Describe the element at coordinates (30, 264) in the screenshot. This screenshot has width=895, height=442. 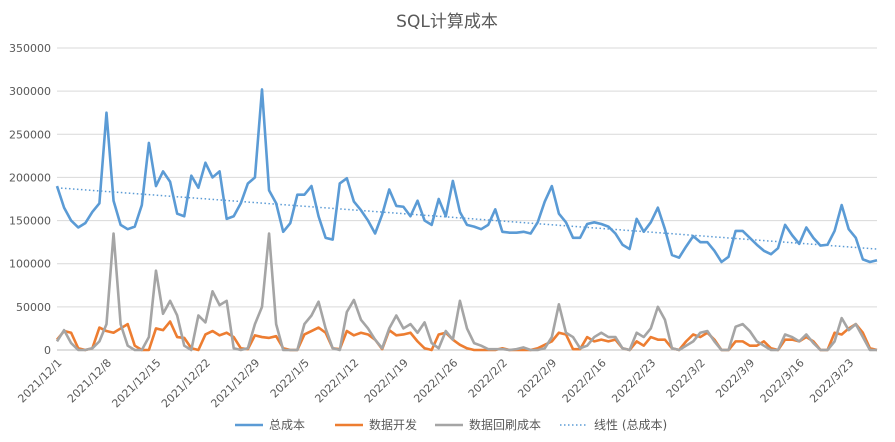
I see `y-tick-label: 100000` at that location.